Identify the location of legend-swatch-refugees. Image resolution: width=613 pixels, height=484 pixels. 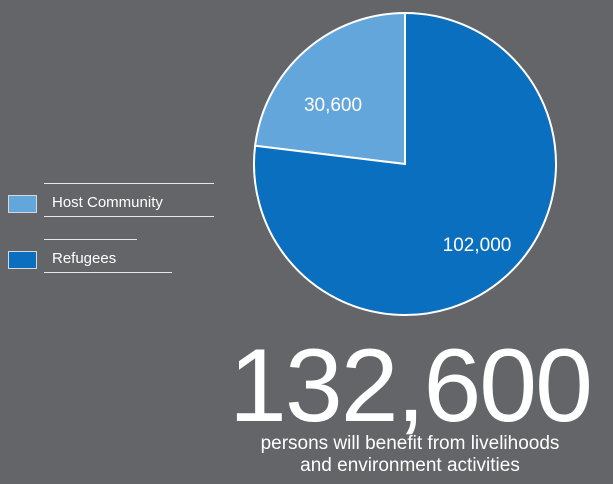
(22, 260).